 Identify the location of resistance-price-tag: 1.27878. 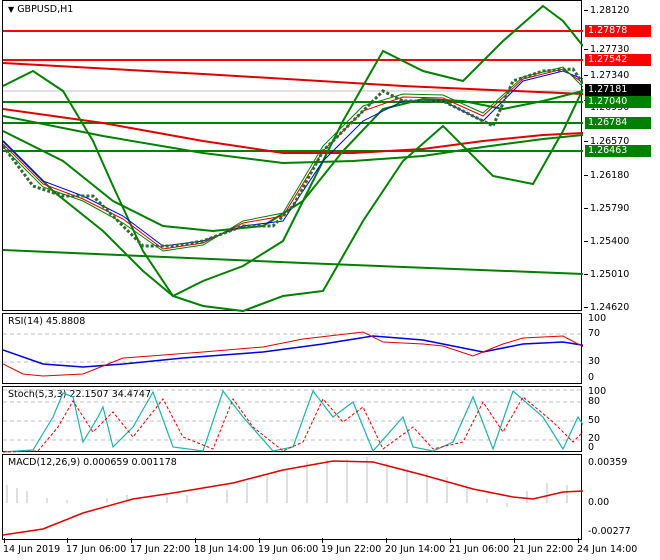
(618, 31).